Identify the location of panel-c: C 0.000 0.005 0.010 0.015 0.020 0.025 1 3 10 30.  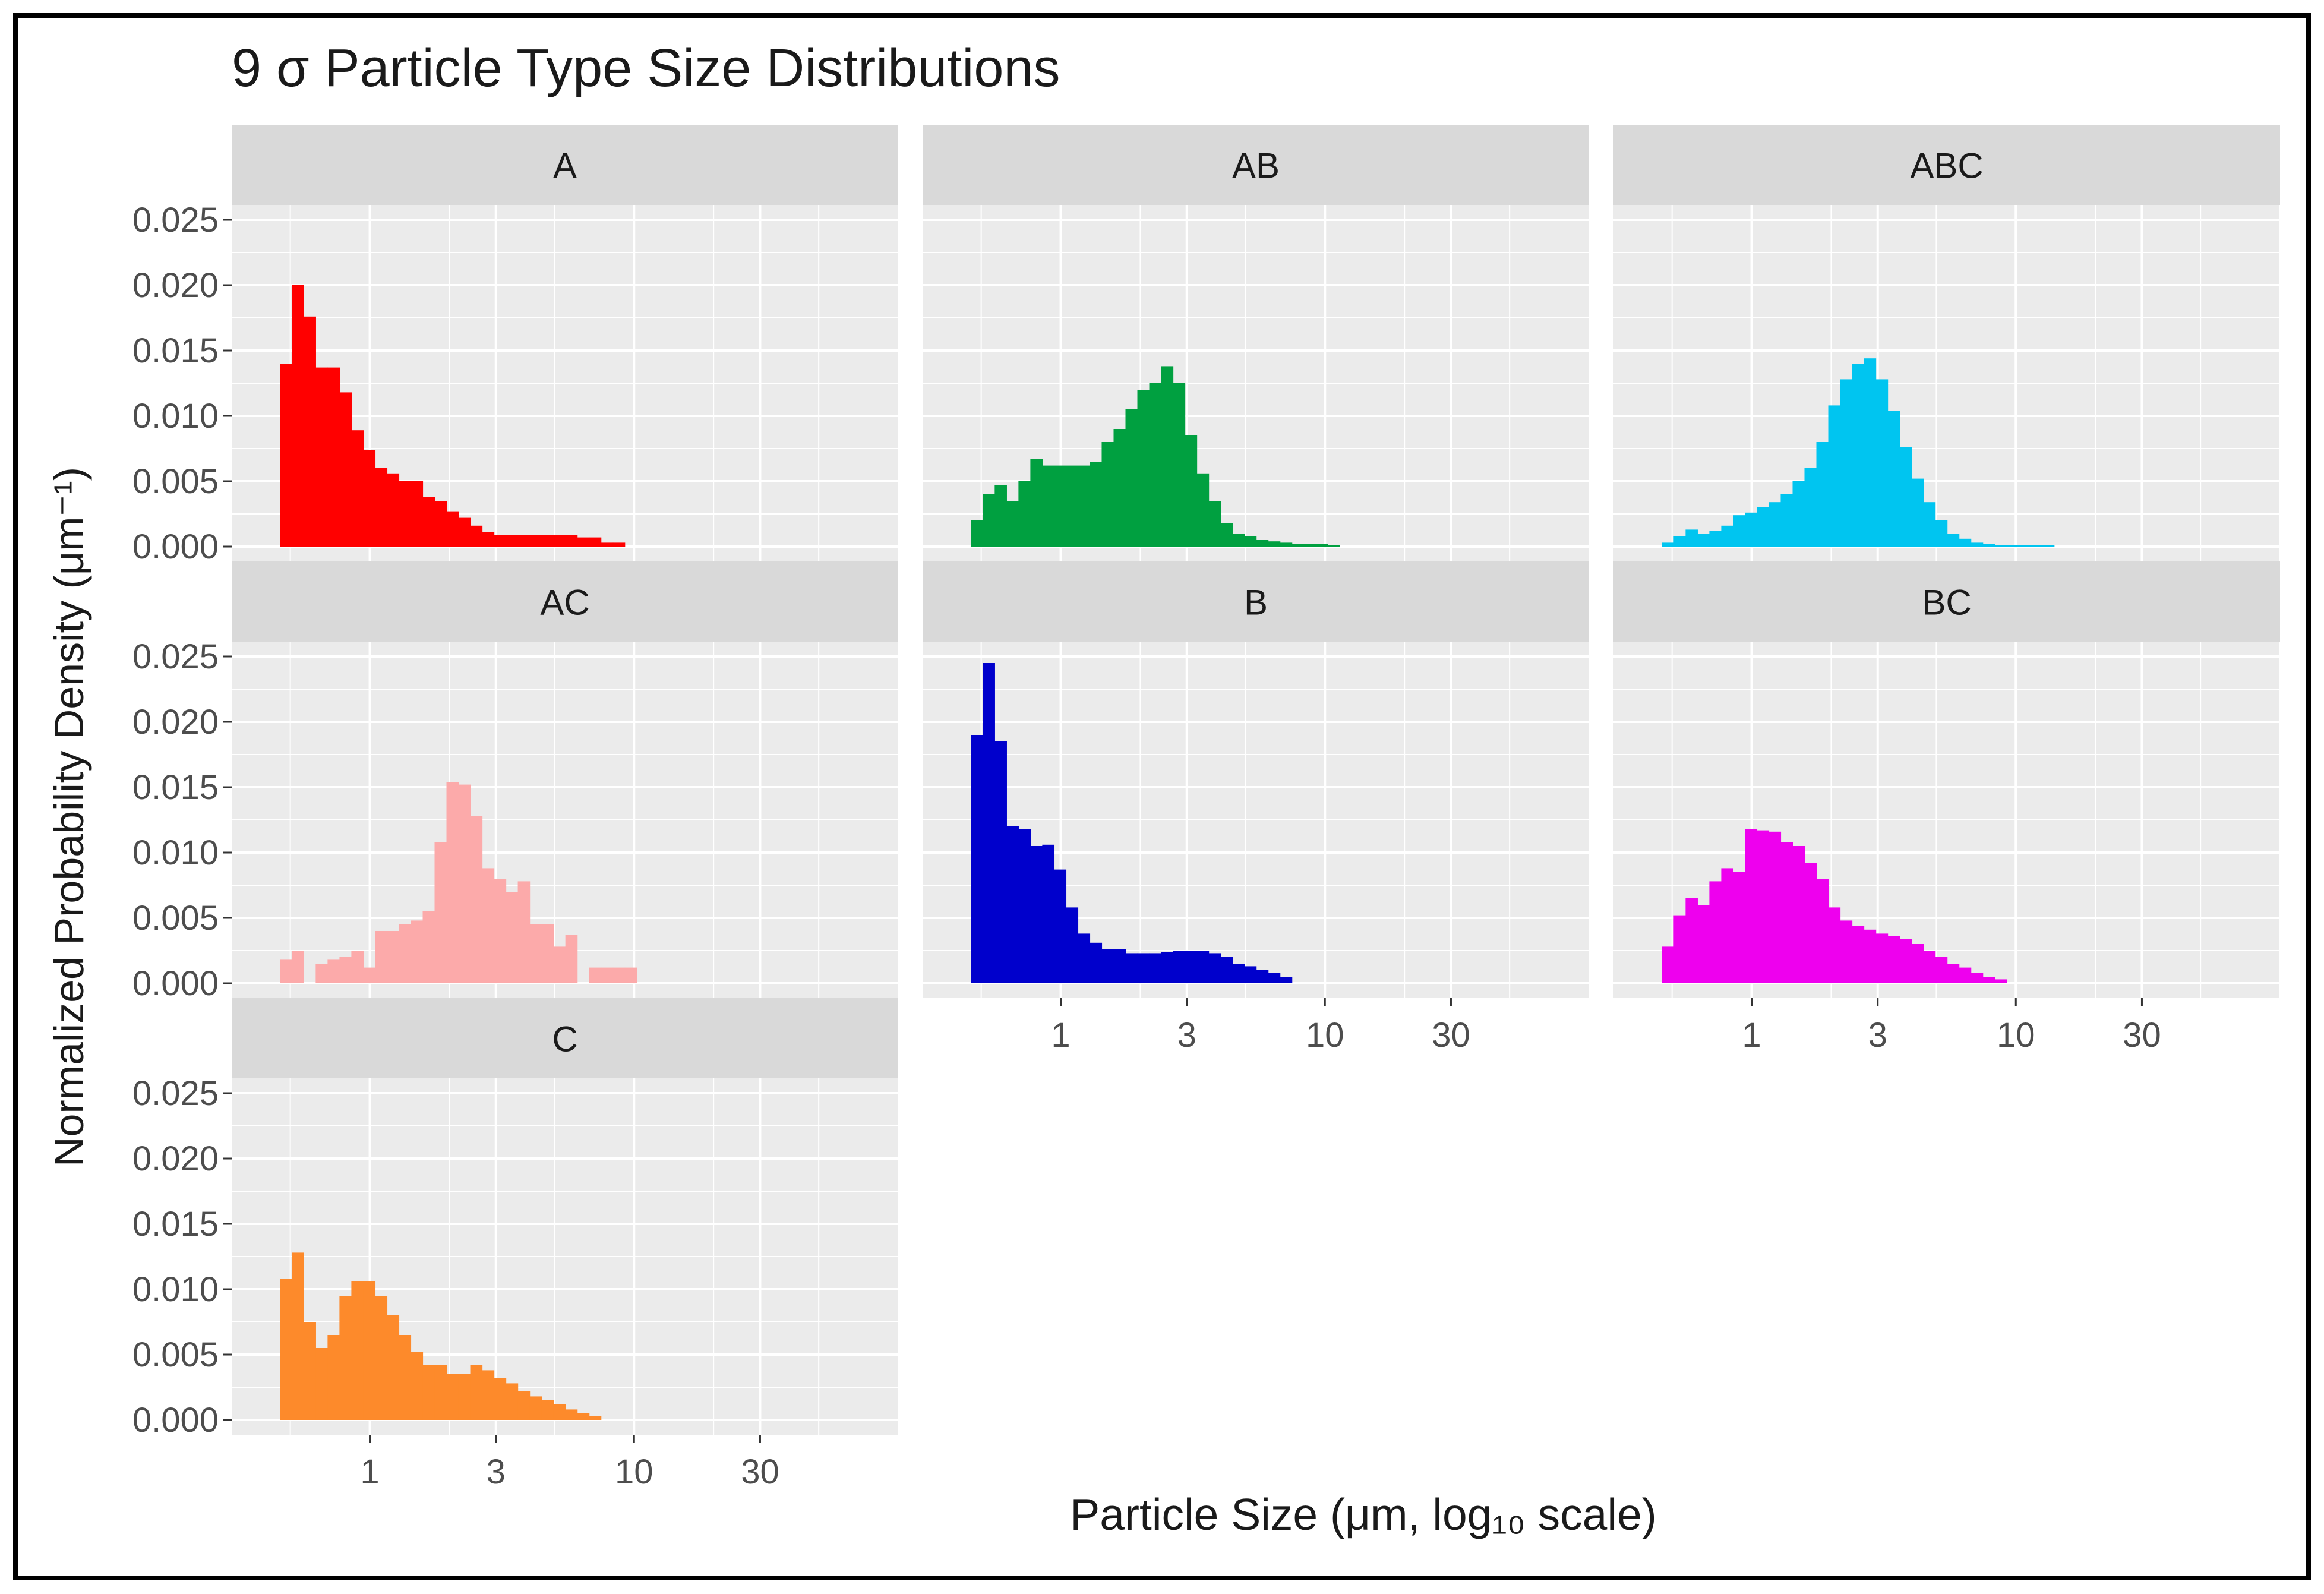
(515, 1244).